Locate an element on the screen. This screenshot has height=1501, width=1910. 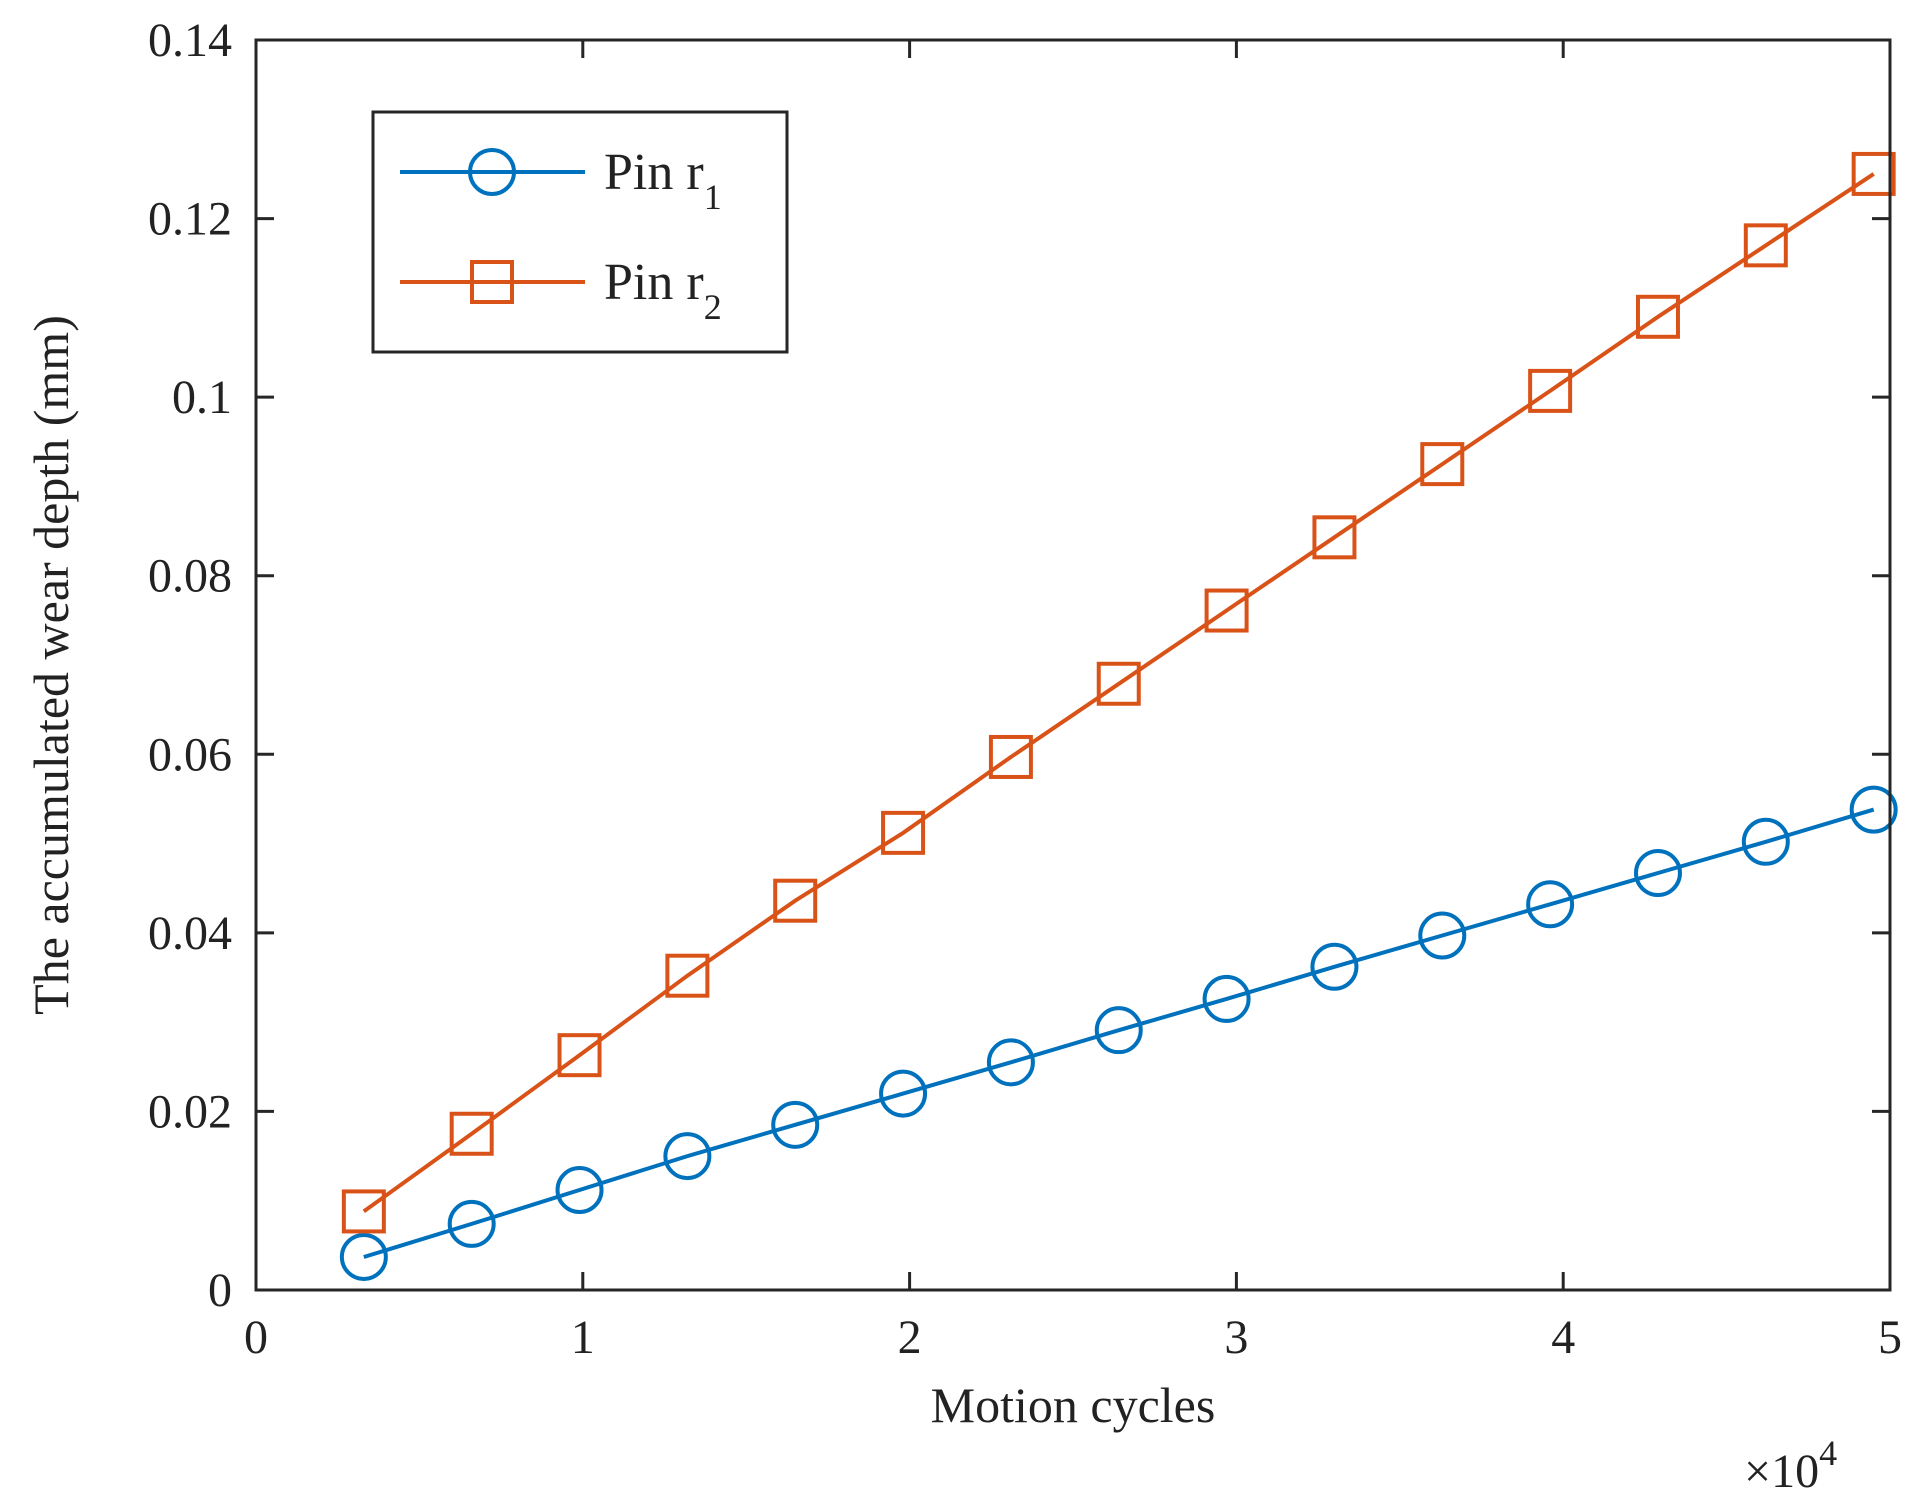
legend-label: Pin r1 is located at coordinates (663, 180).